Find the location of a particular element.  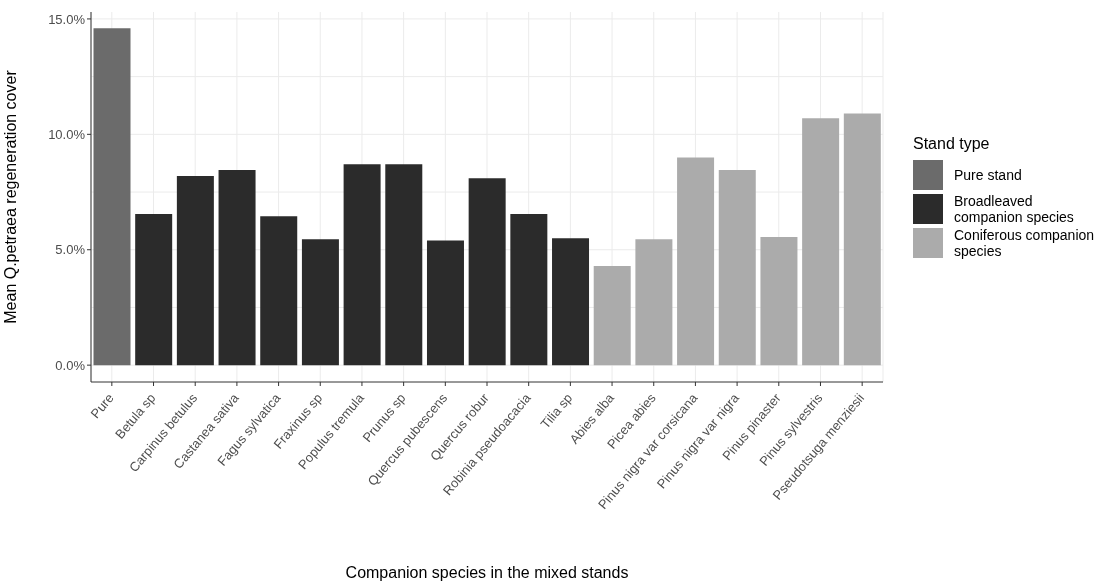

legend-label: Broadleaved companion species is located at coordinates (1014, 209).